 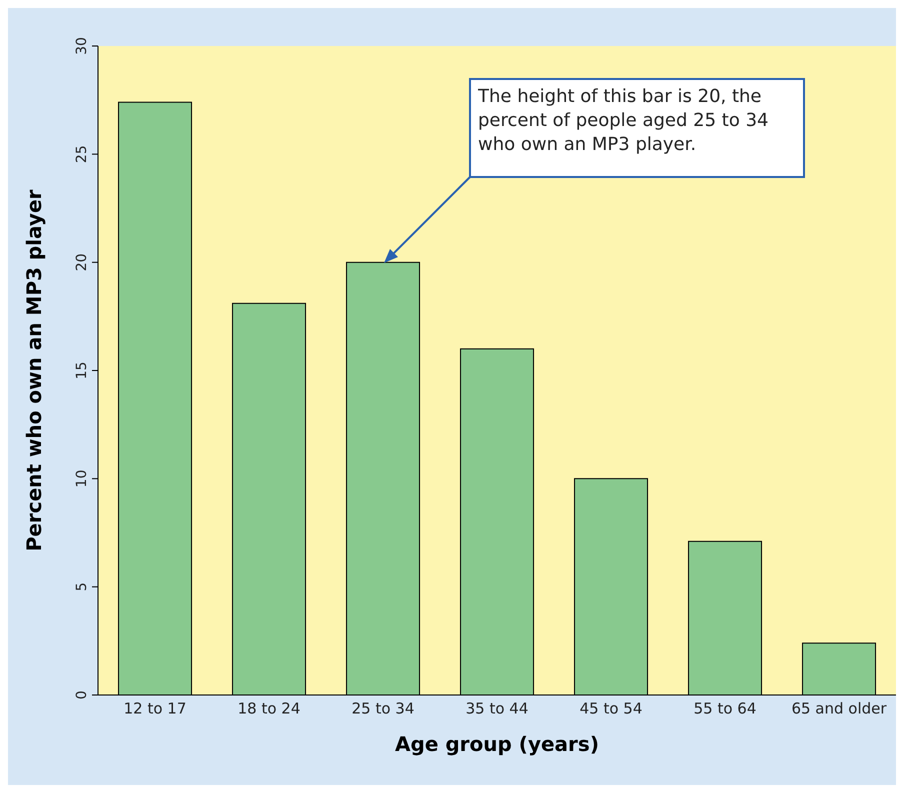 What do you see at coordinates (497, 709) in the screenshot?
I see `x-tick-label: 35 to 44` at bounding box center [497, 709].